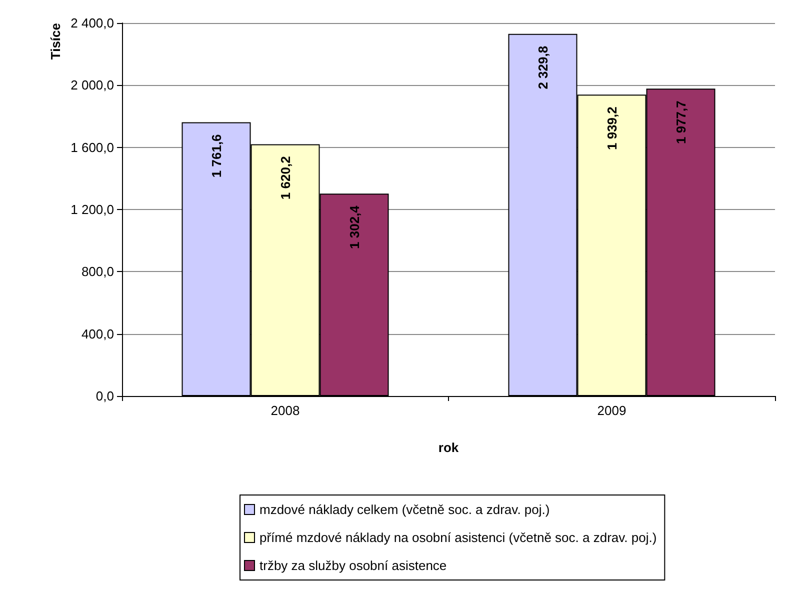 The height and width of the screenshot is (600, 795). What do you see at coordinates (680, 122) in the screenshot?
I see `data-label: 1 977,7` at bounding box center [680, 122].